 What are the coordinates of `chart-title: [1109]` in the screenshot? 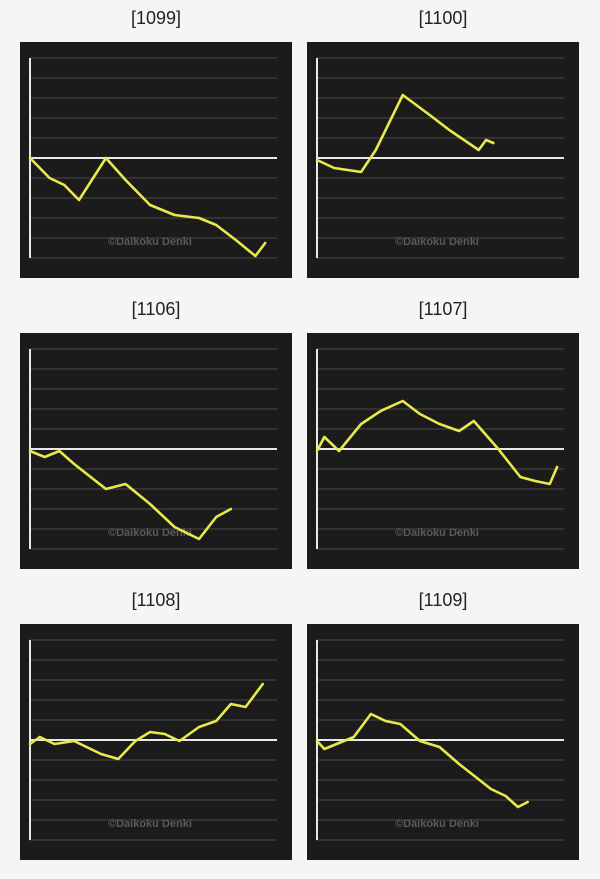 It's located at (443, 600).